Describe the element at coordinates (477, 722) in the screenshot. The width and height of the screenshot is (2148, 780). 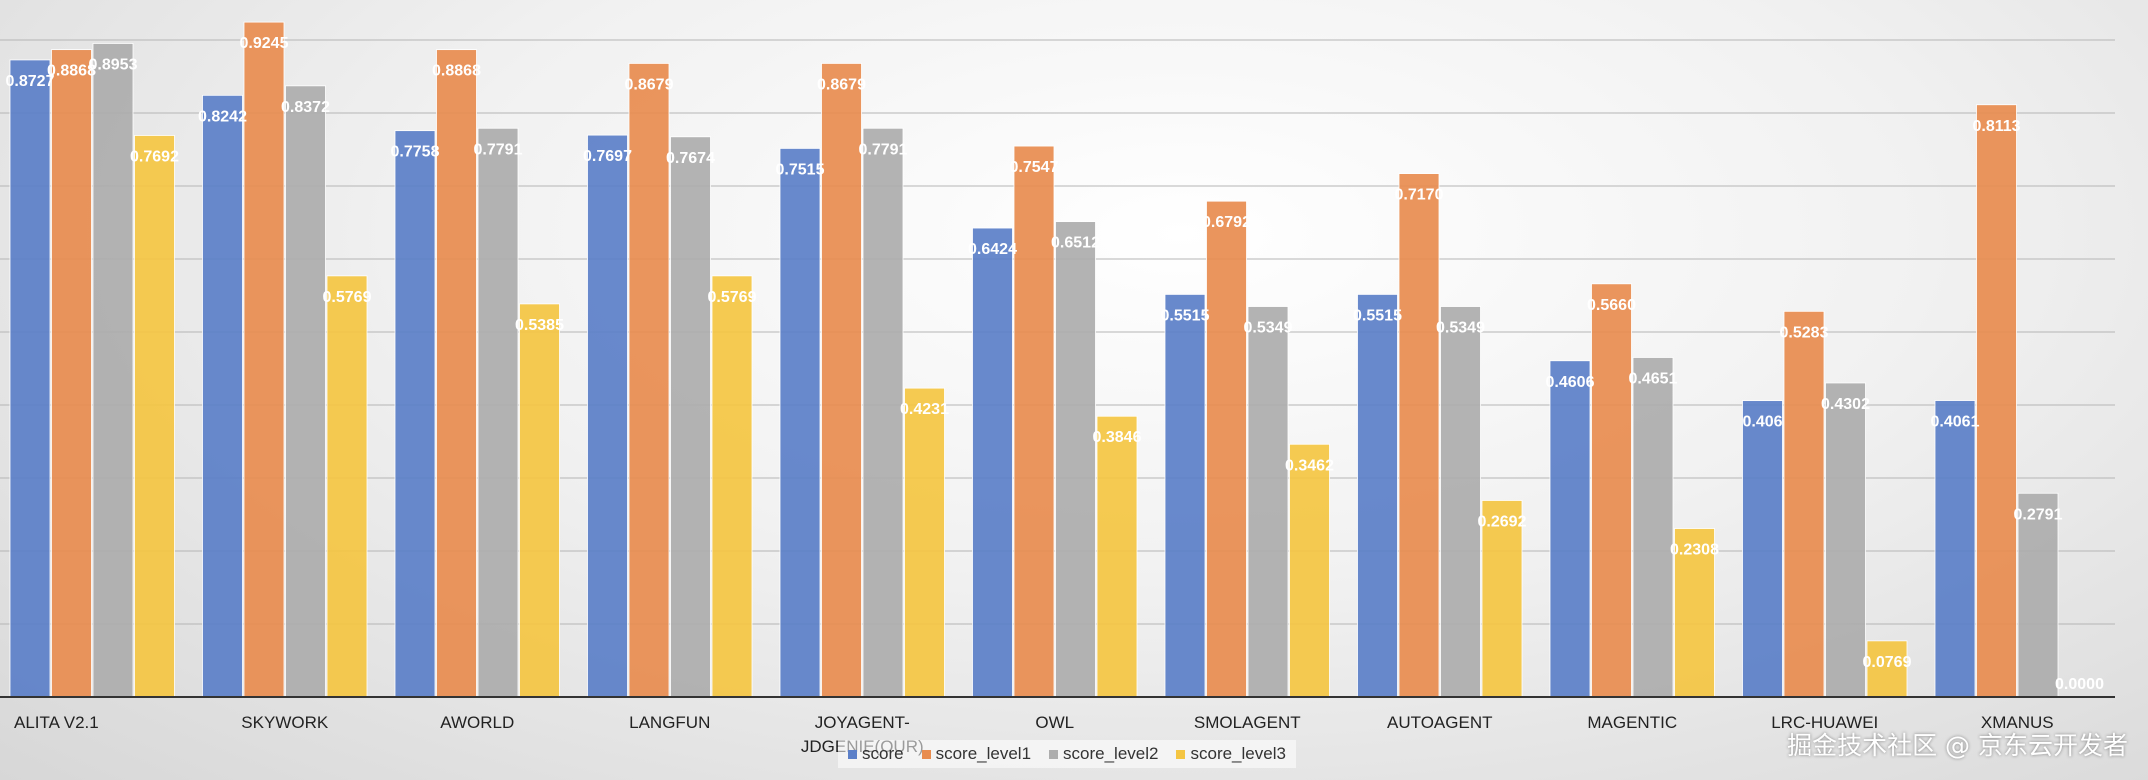
I see `category-label: AWORLD` at that location.